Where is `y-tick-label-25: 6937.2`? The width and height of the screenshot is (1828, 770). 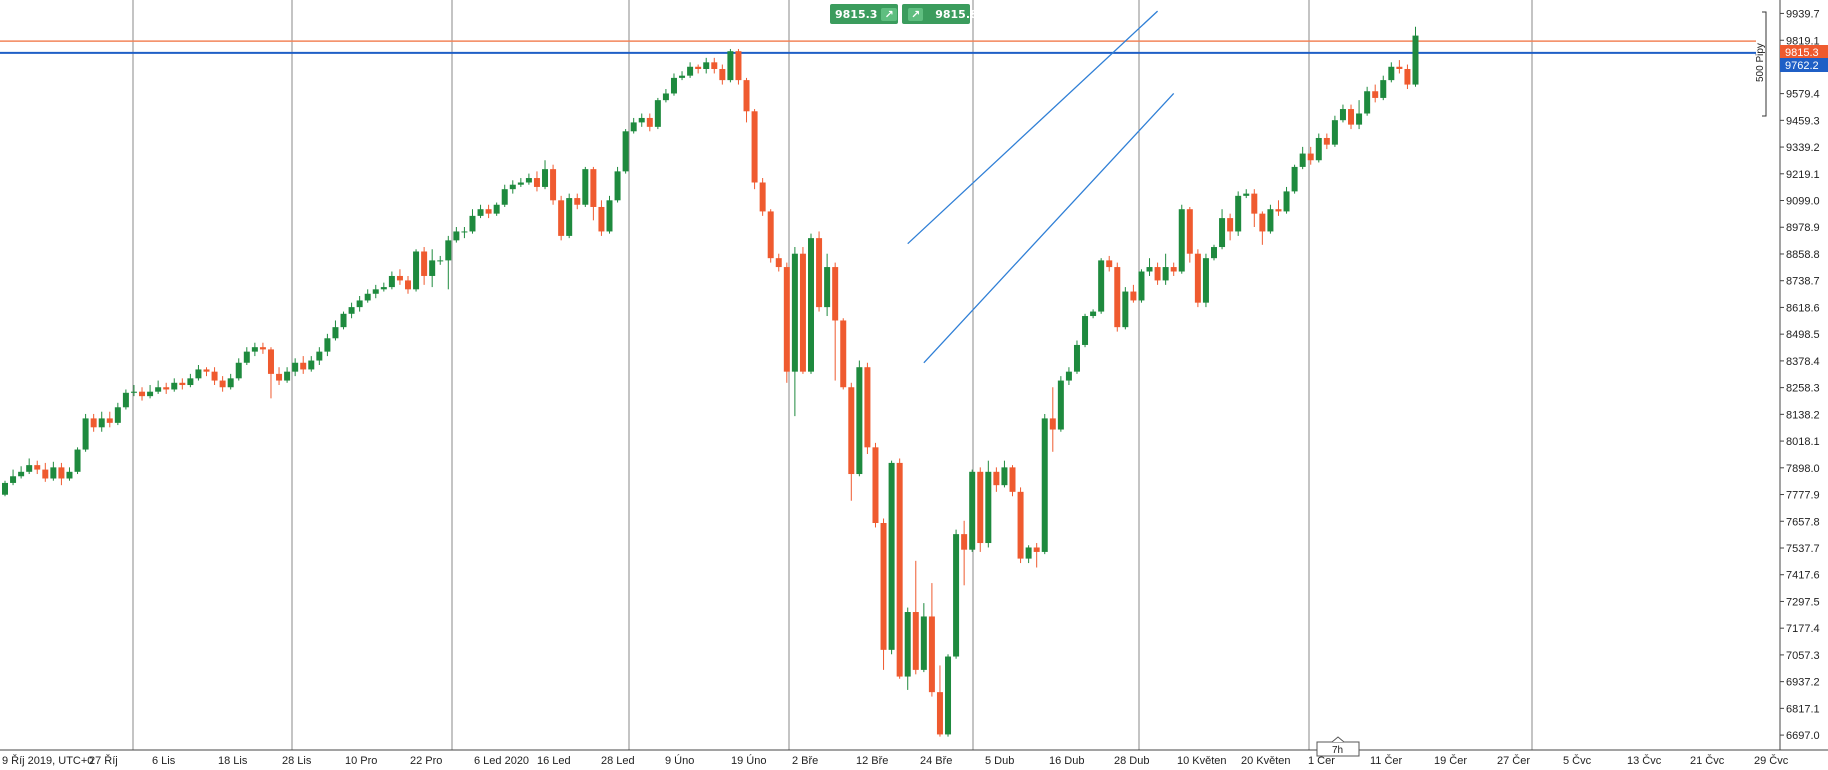 y-tick-label-25: 6937.2 is located at coordinates (1803, 683).